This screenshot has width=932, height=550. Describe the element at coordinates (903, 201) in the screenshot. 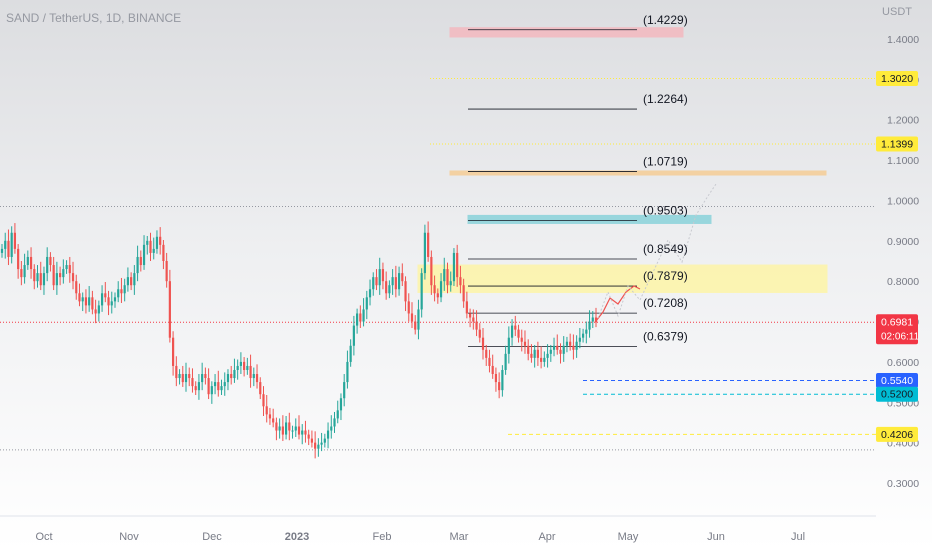

I see `y-tick-label: 1.0000` at that location.